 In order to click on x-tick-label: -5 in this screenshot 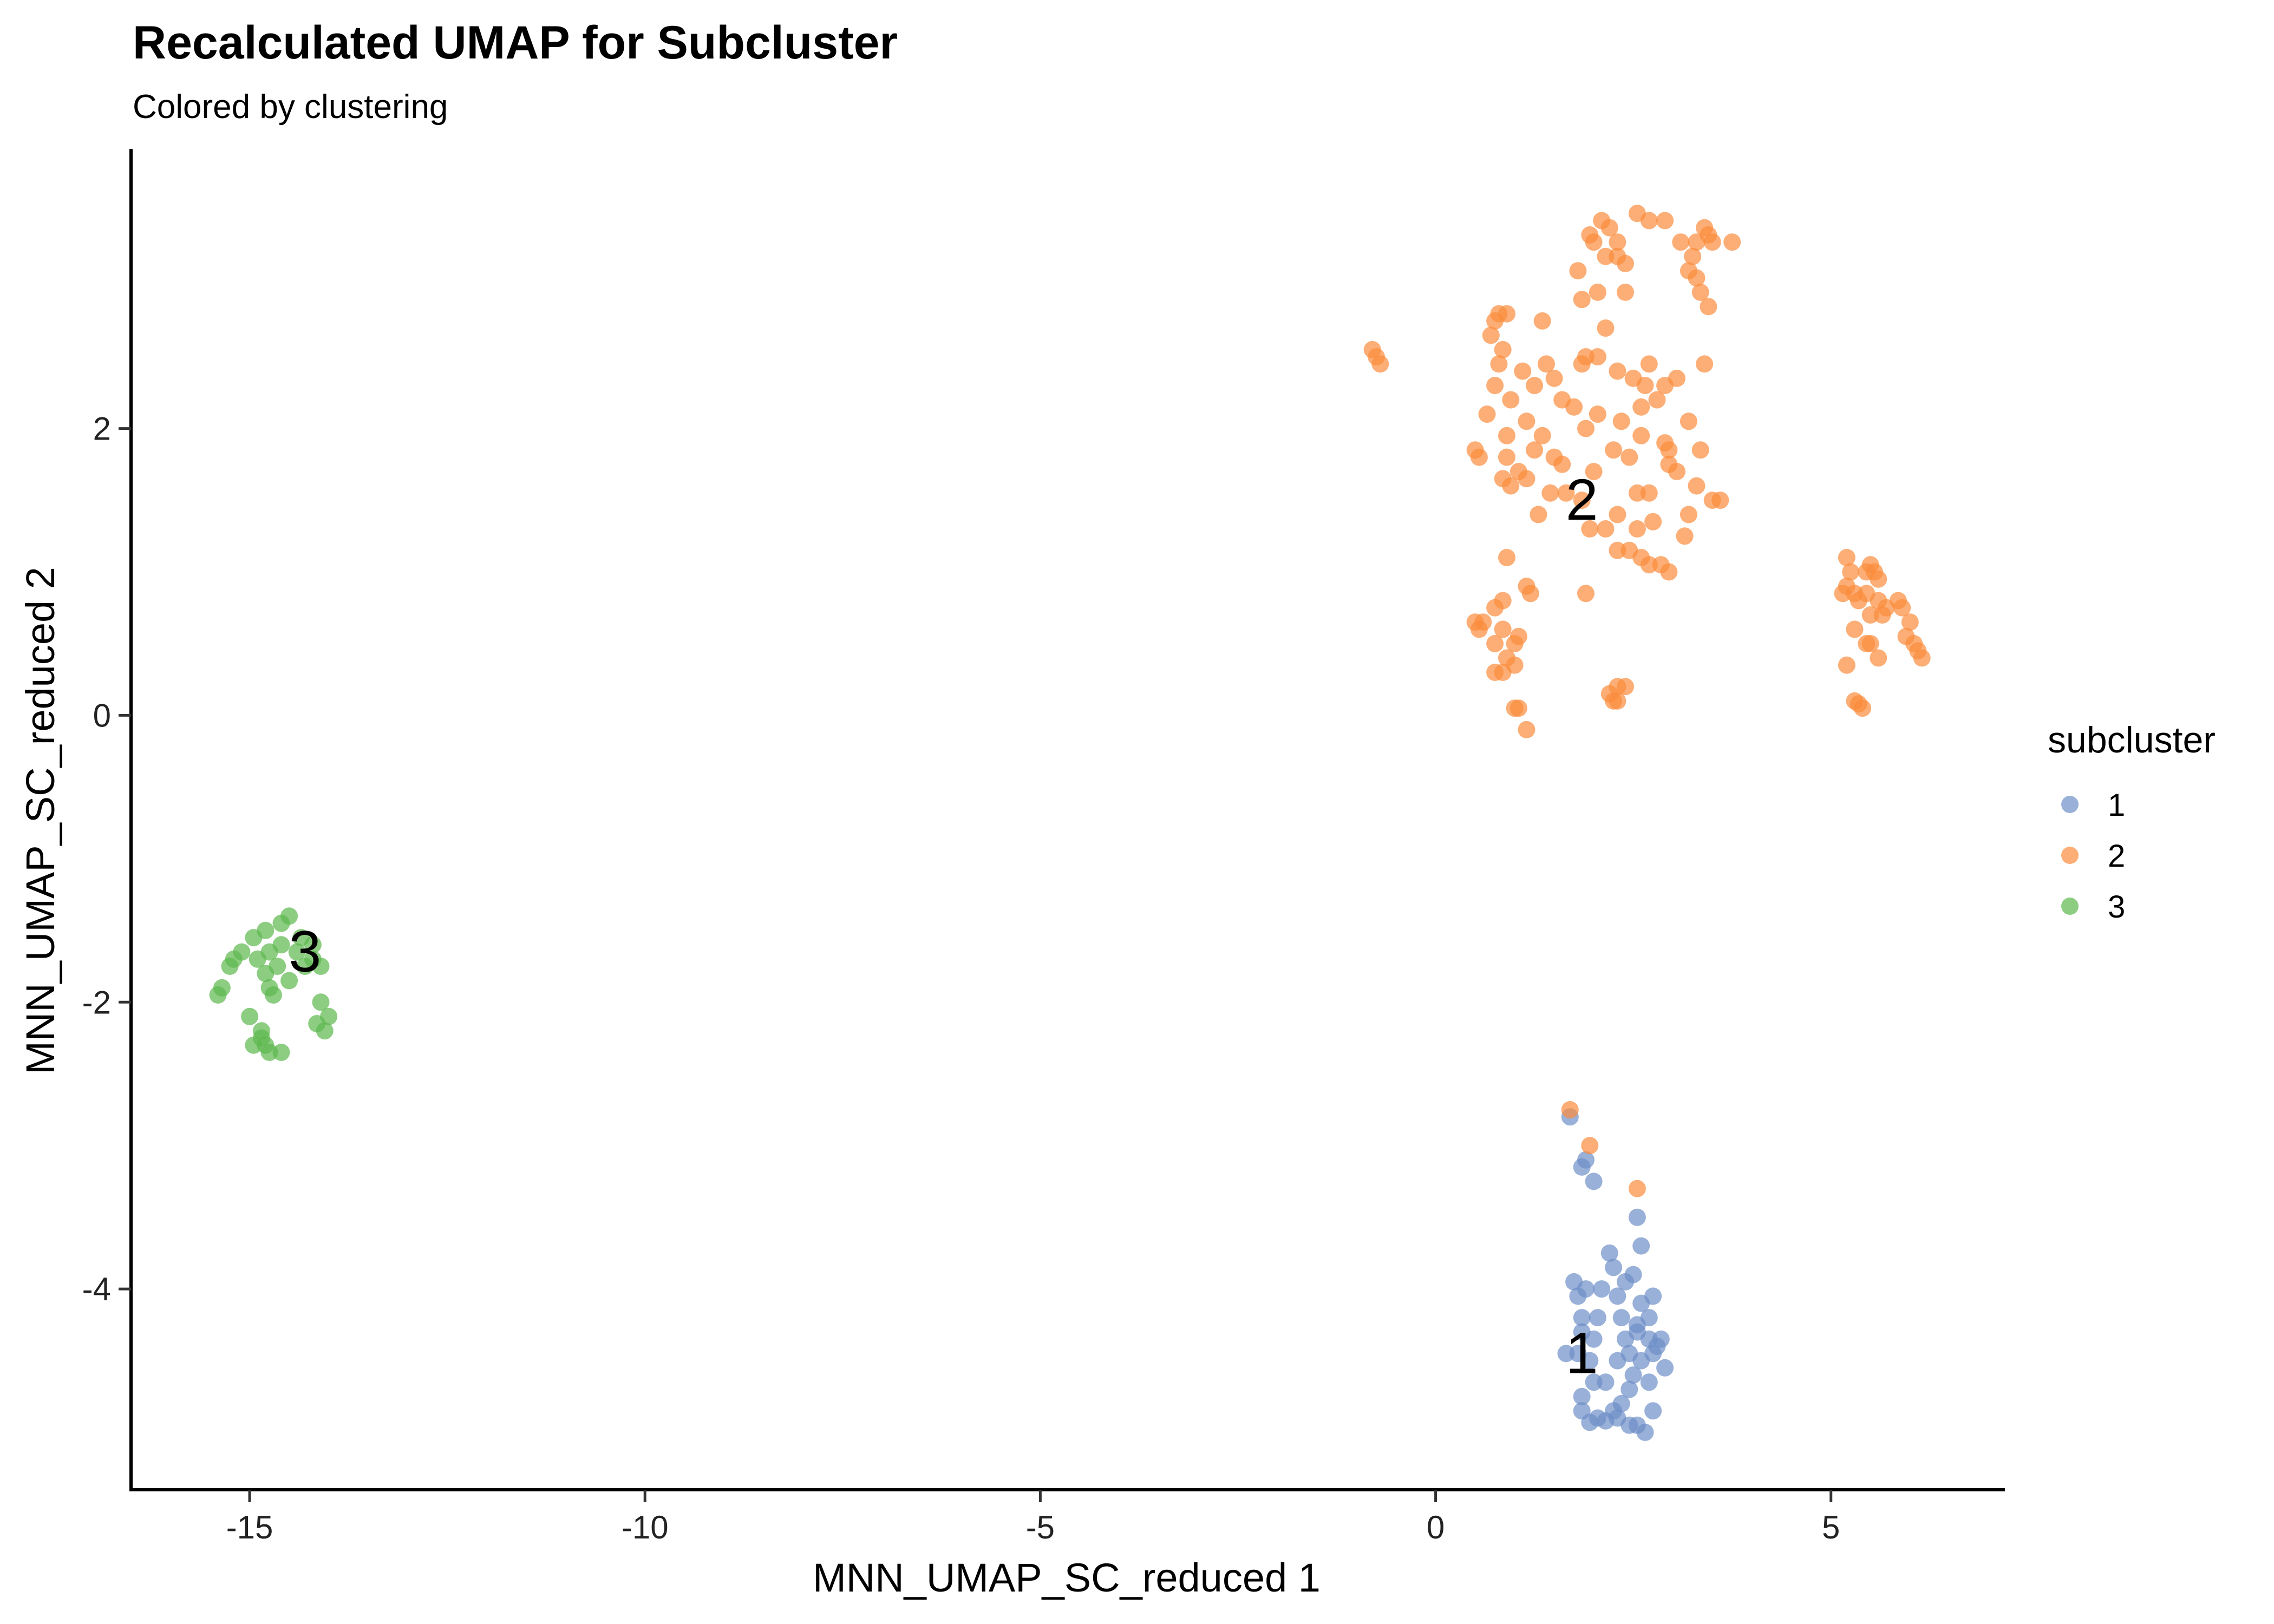, I will do `click(1040, 1527)`.